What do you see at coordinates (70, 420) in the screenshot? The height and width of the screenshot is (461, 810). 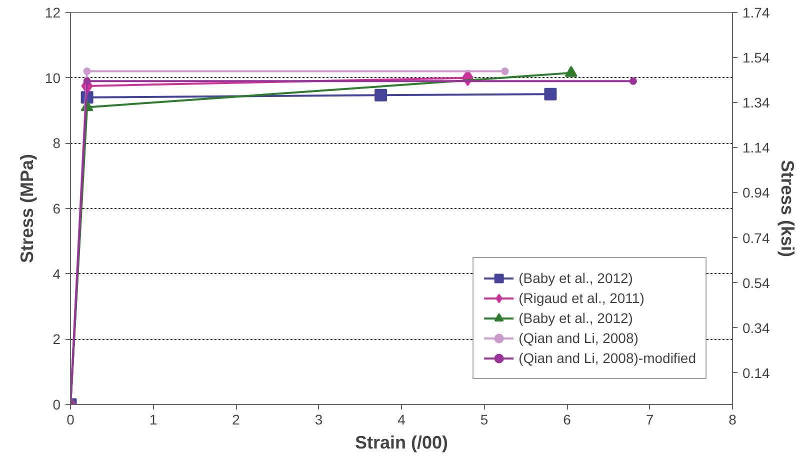 I see `x-tick-label: 0` at bounding box center [70, 420].